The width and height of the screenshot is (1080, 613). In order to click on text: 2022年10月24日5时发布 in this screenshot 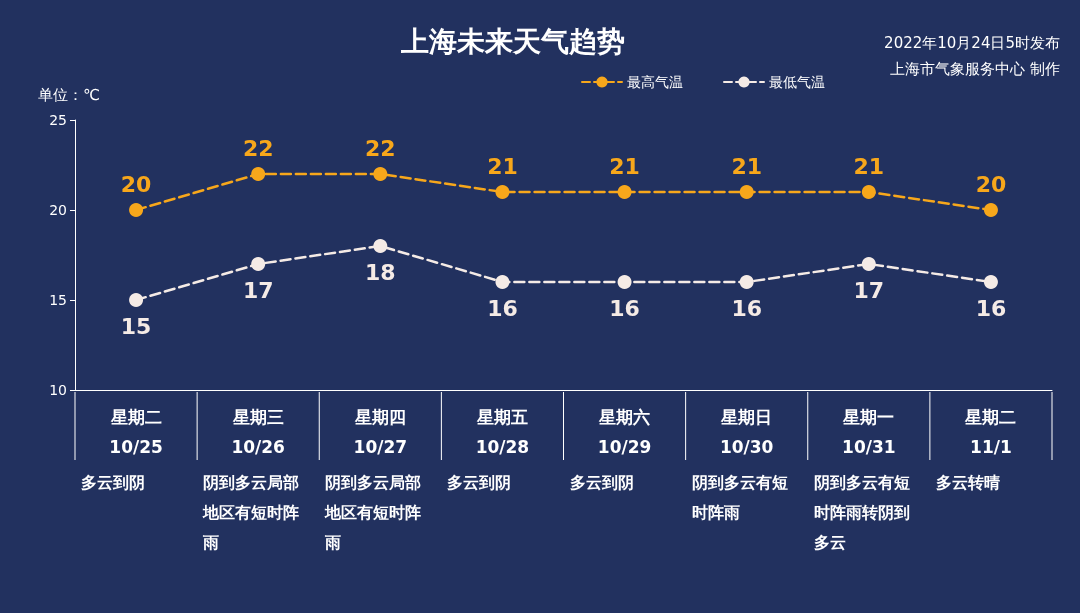, I will do `click(972, 42)`.